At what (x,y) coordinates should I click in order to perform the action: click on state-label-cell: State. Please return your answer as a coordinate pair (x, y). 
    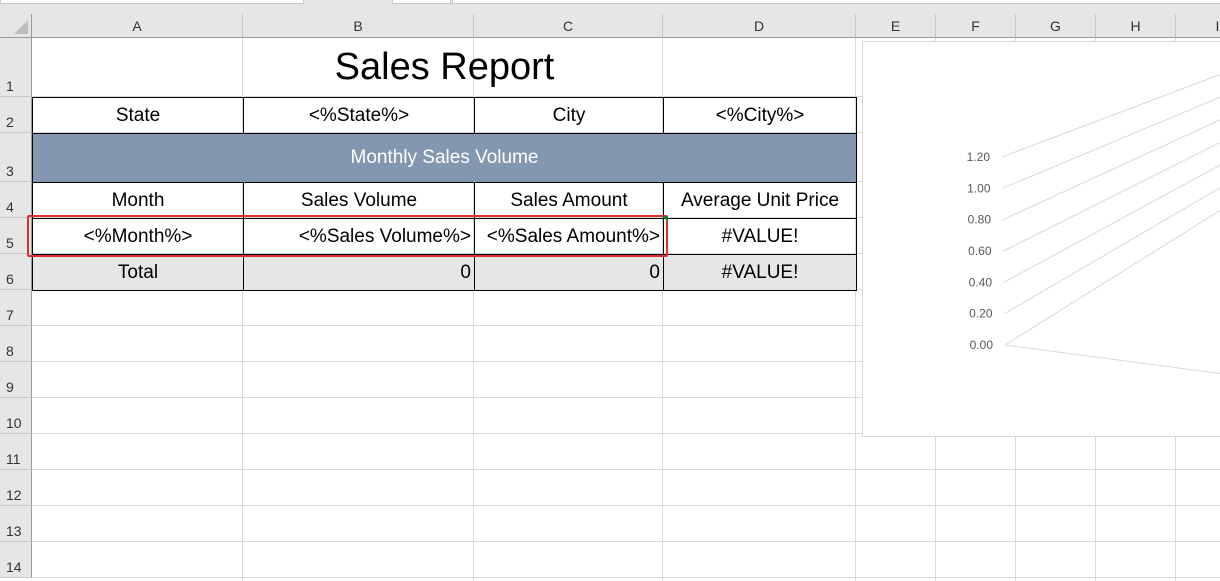
    Looking at the image, I should click on (138, 115).